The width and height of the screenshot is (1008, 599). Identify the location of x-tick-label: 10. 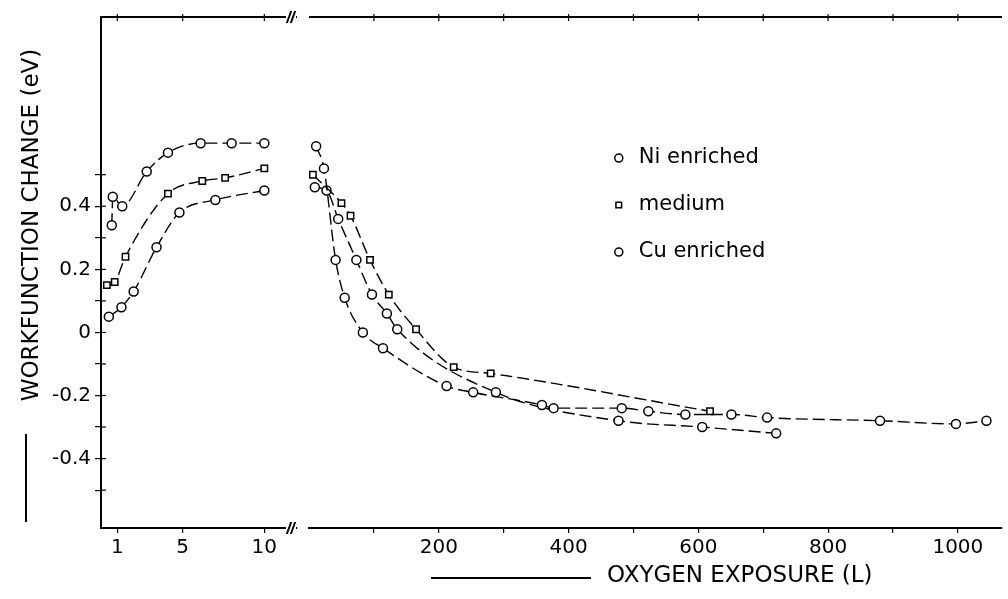
(264, 546).